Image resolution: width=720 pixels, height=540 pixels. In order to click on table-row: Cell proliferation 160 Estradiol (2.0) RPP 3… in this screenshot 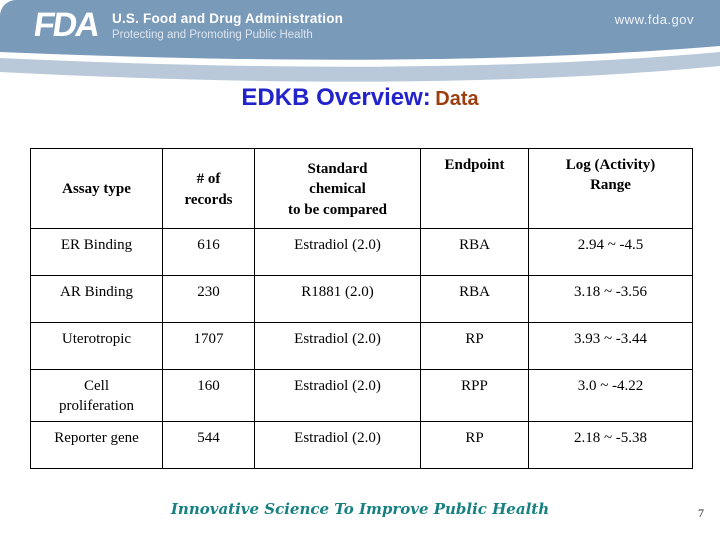, I will do `click(361, 395)`.